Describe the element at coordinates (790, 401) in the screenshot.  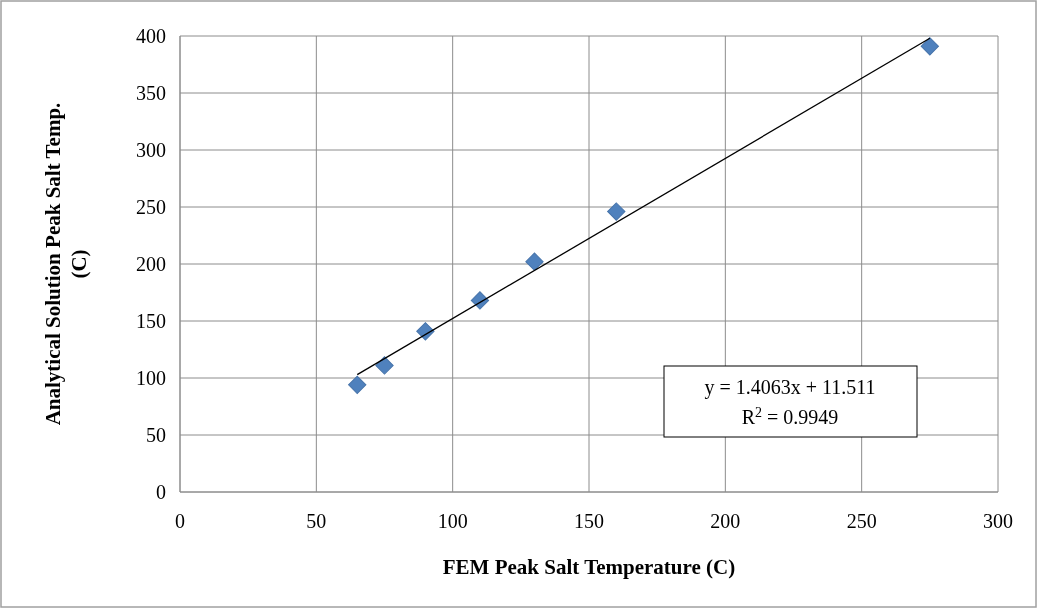
I see `equation-box: y = 1.4063x + 11.511 R$^{2}$ = 0.9949` at that location.